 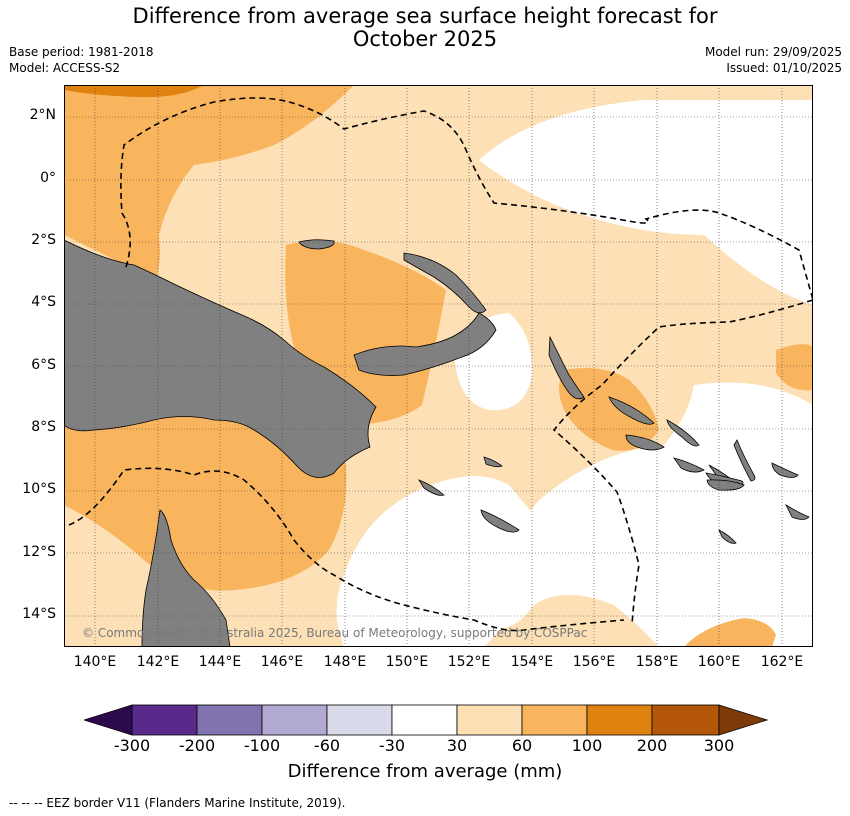 I want to click on colorbar-label-60: 60, so click(x=522, y=745).